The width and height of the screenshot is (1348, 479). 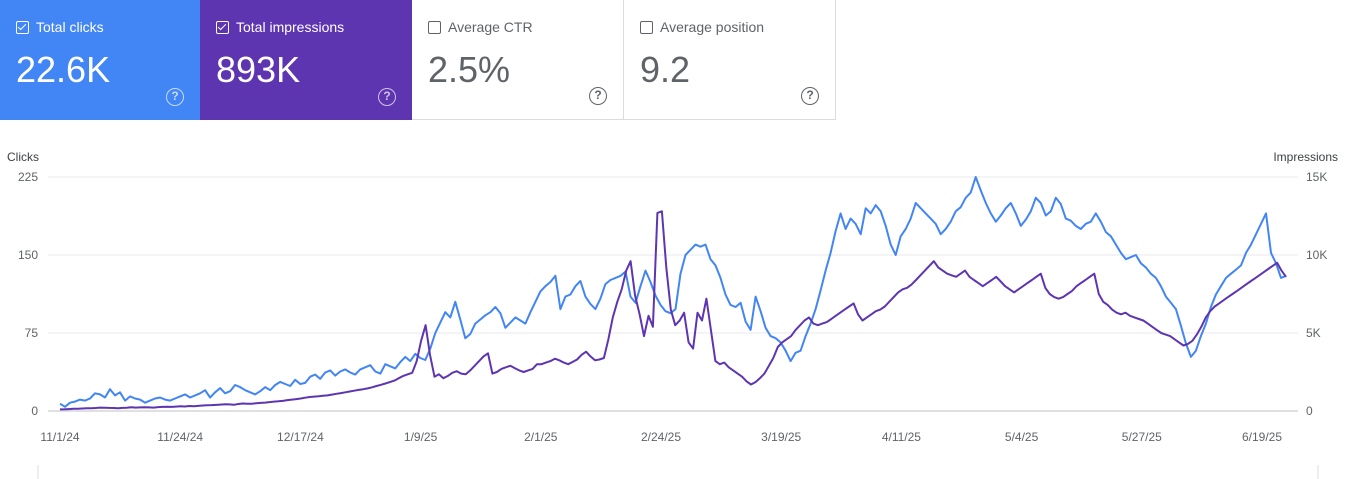 I want to click on x-tick-label: 11/24/24, so click(x=180, y=437).